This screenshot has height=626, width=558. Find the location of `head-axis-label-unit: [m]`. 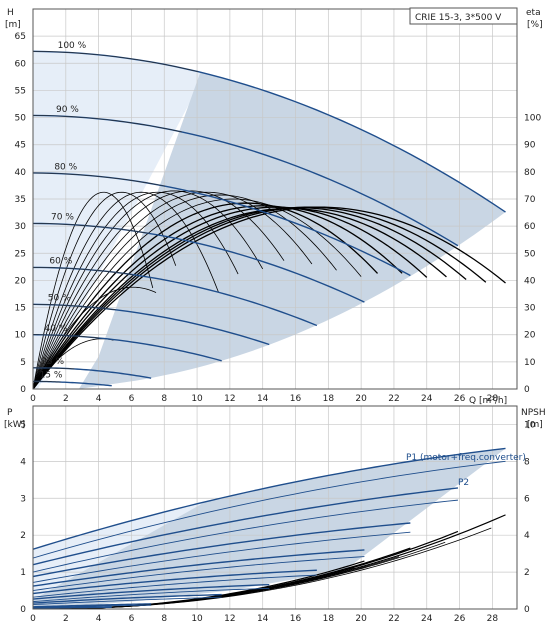

head-axis-label-unit: [m] is located at coordinates (13, 25).